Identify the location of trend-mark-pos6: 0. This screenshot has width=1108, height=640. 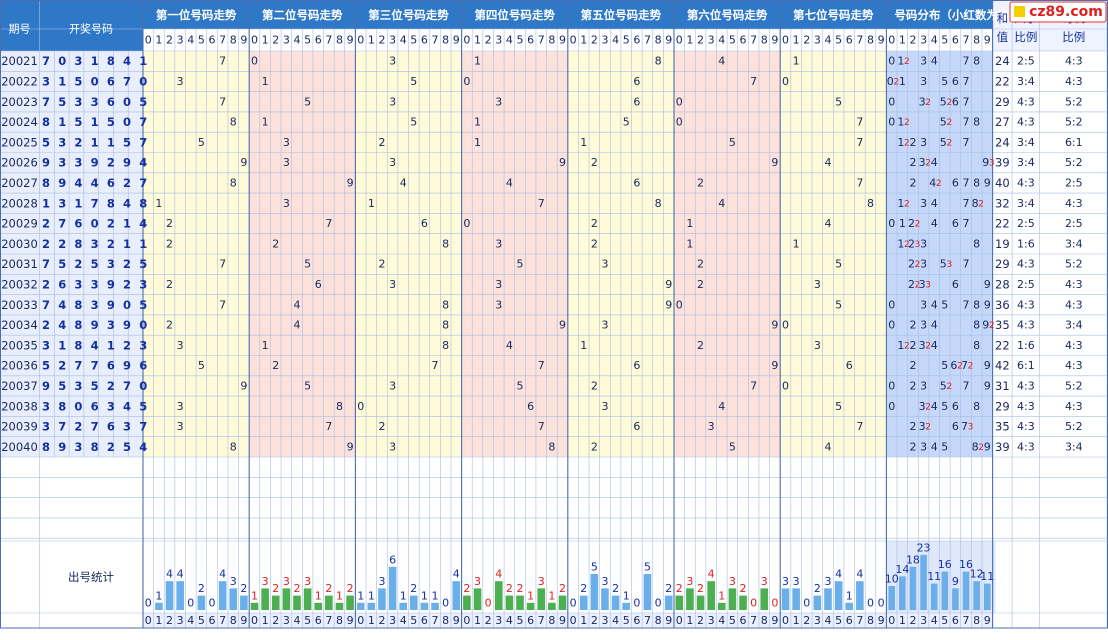
(679, 304).